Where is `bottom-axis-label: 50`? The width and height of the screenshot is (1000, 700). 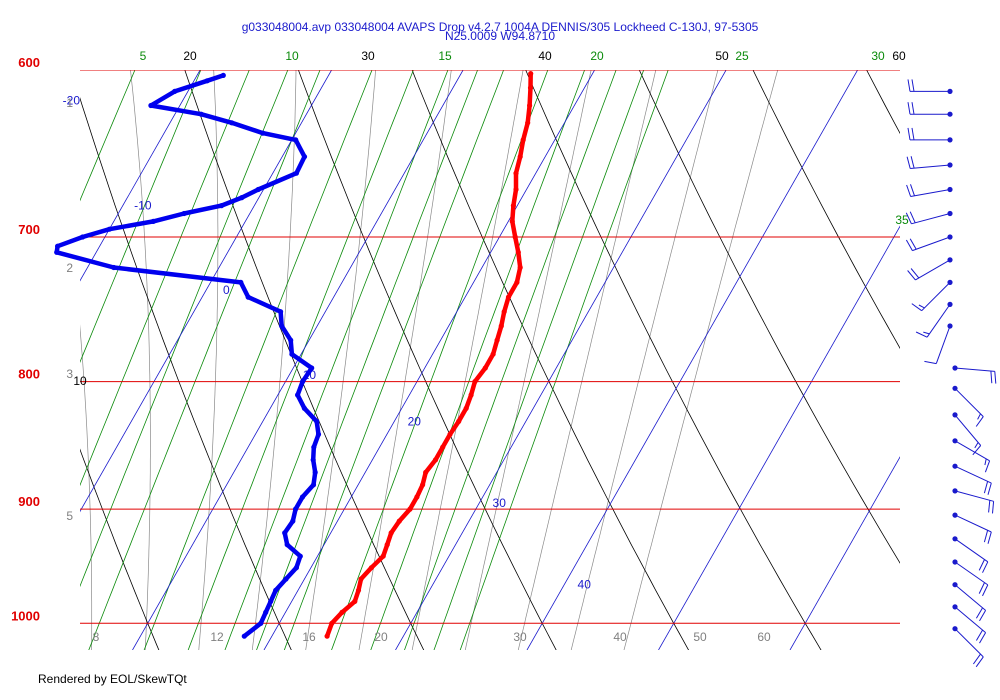
bottom-axis-label: 50 is located at coordinates (700, 637).